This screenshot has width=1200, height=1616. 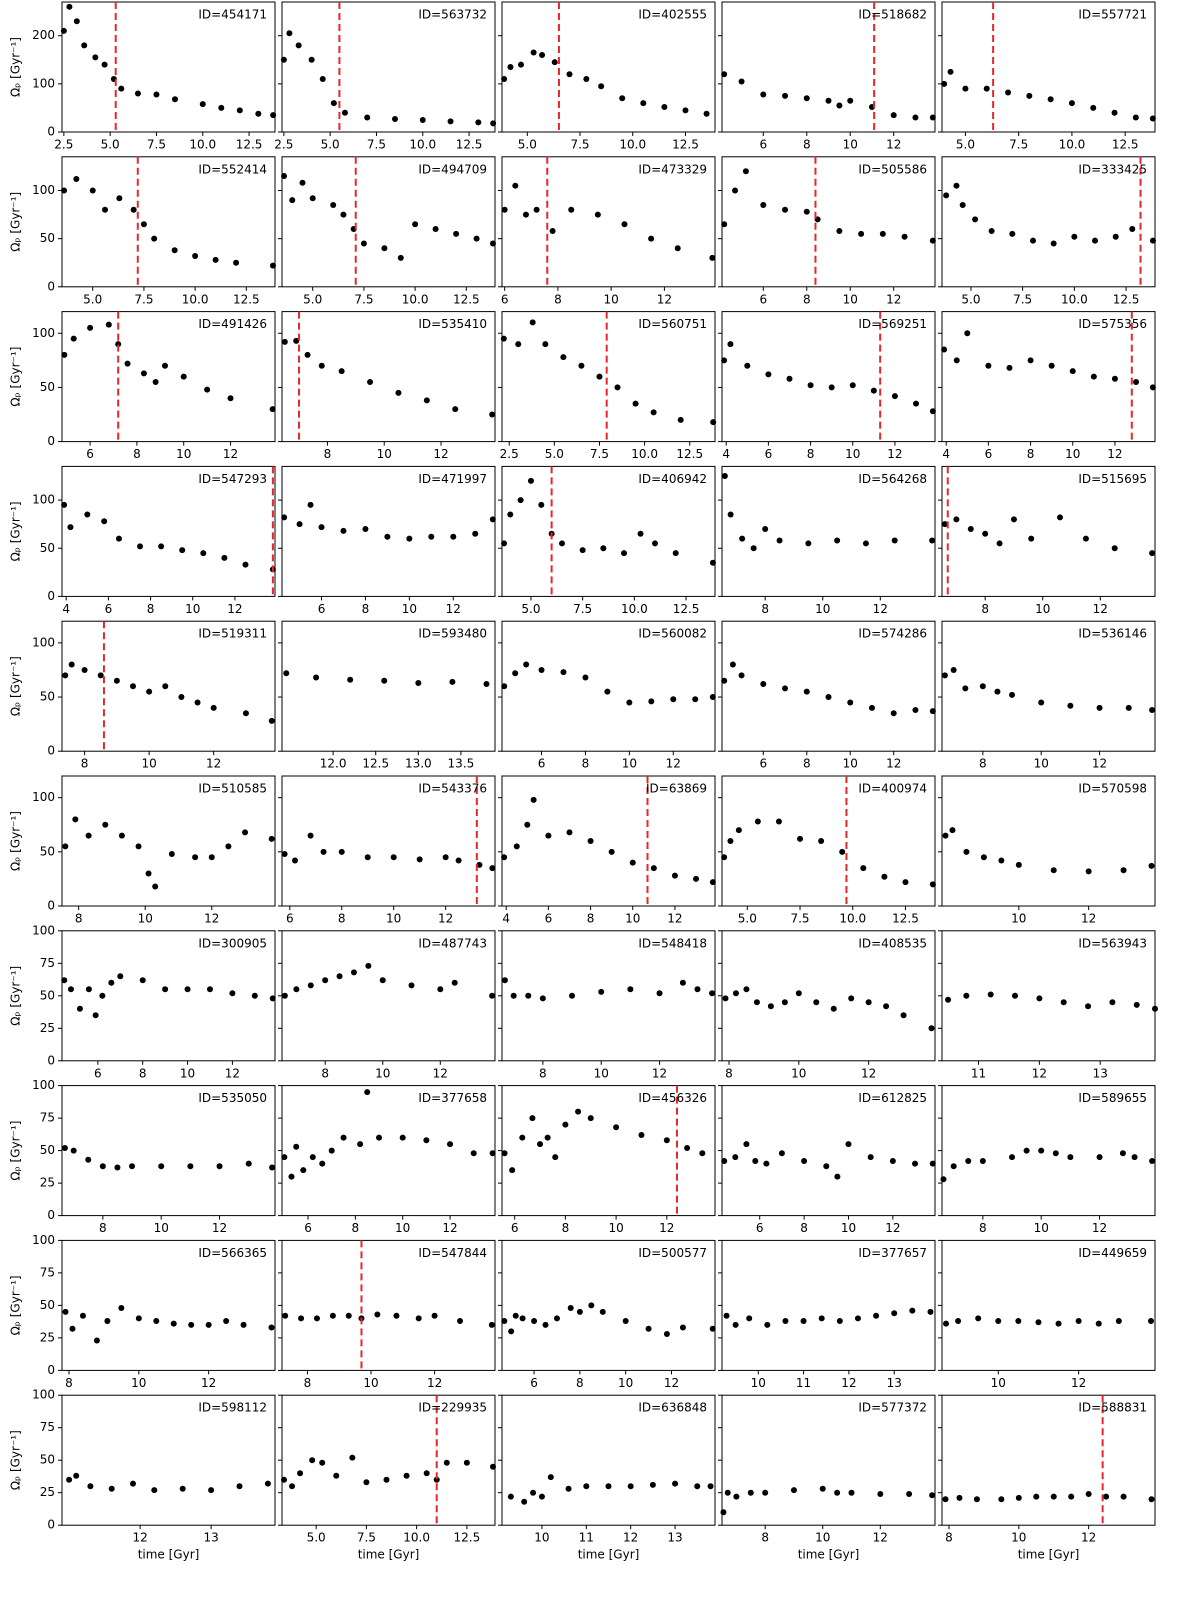 I want to click on y-tick-label: 100, so click(x=43, y=642).